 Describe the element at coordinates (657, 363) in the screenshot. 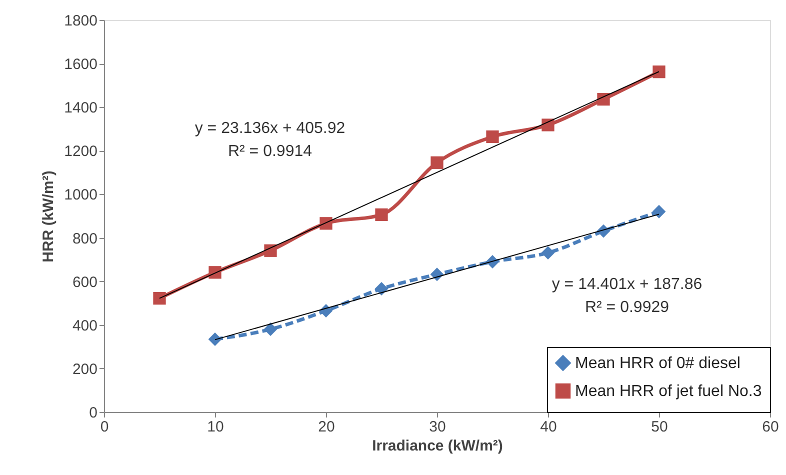

I see `legend-label: Mean HRR of 0# diesel` at that location.